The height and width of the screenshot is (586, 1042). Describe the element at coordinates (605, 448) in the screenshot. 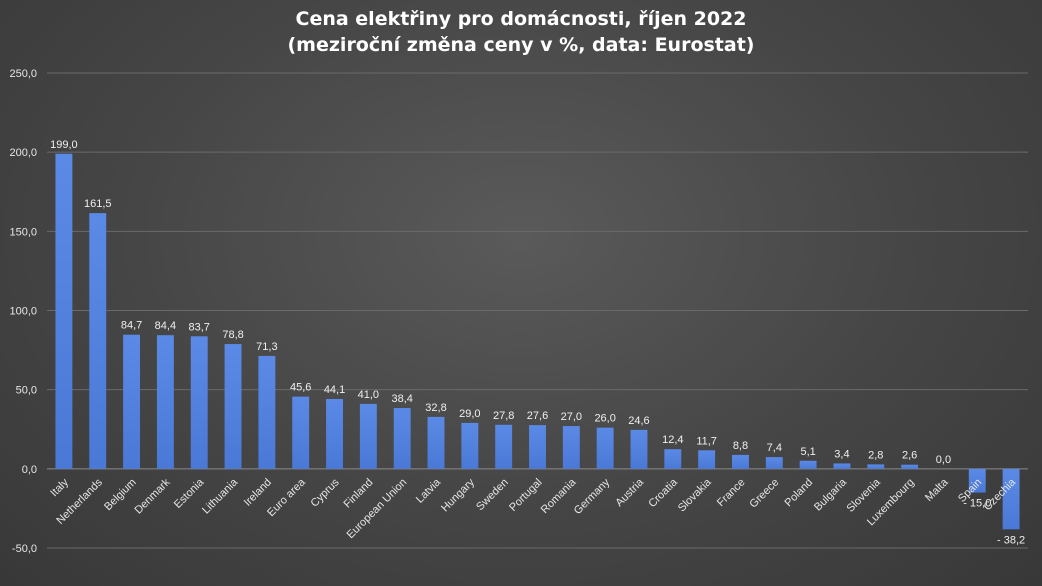

I see `bar-germany` at that location.